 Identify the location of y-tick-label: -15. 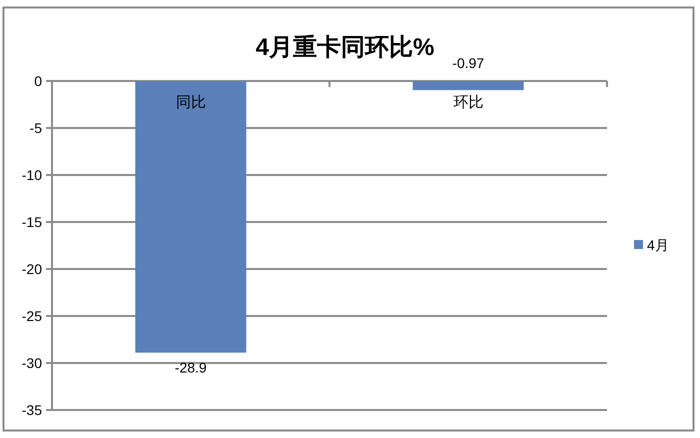
(32, 222).